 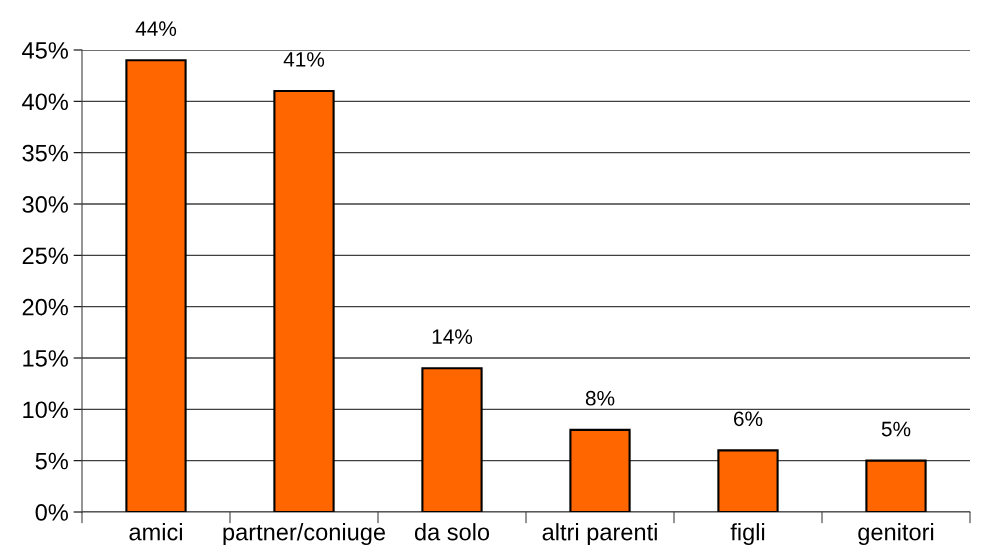 I want to click on y-tick-label: 40%, so click(x=45, y=102).